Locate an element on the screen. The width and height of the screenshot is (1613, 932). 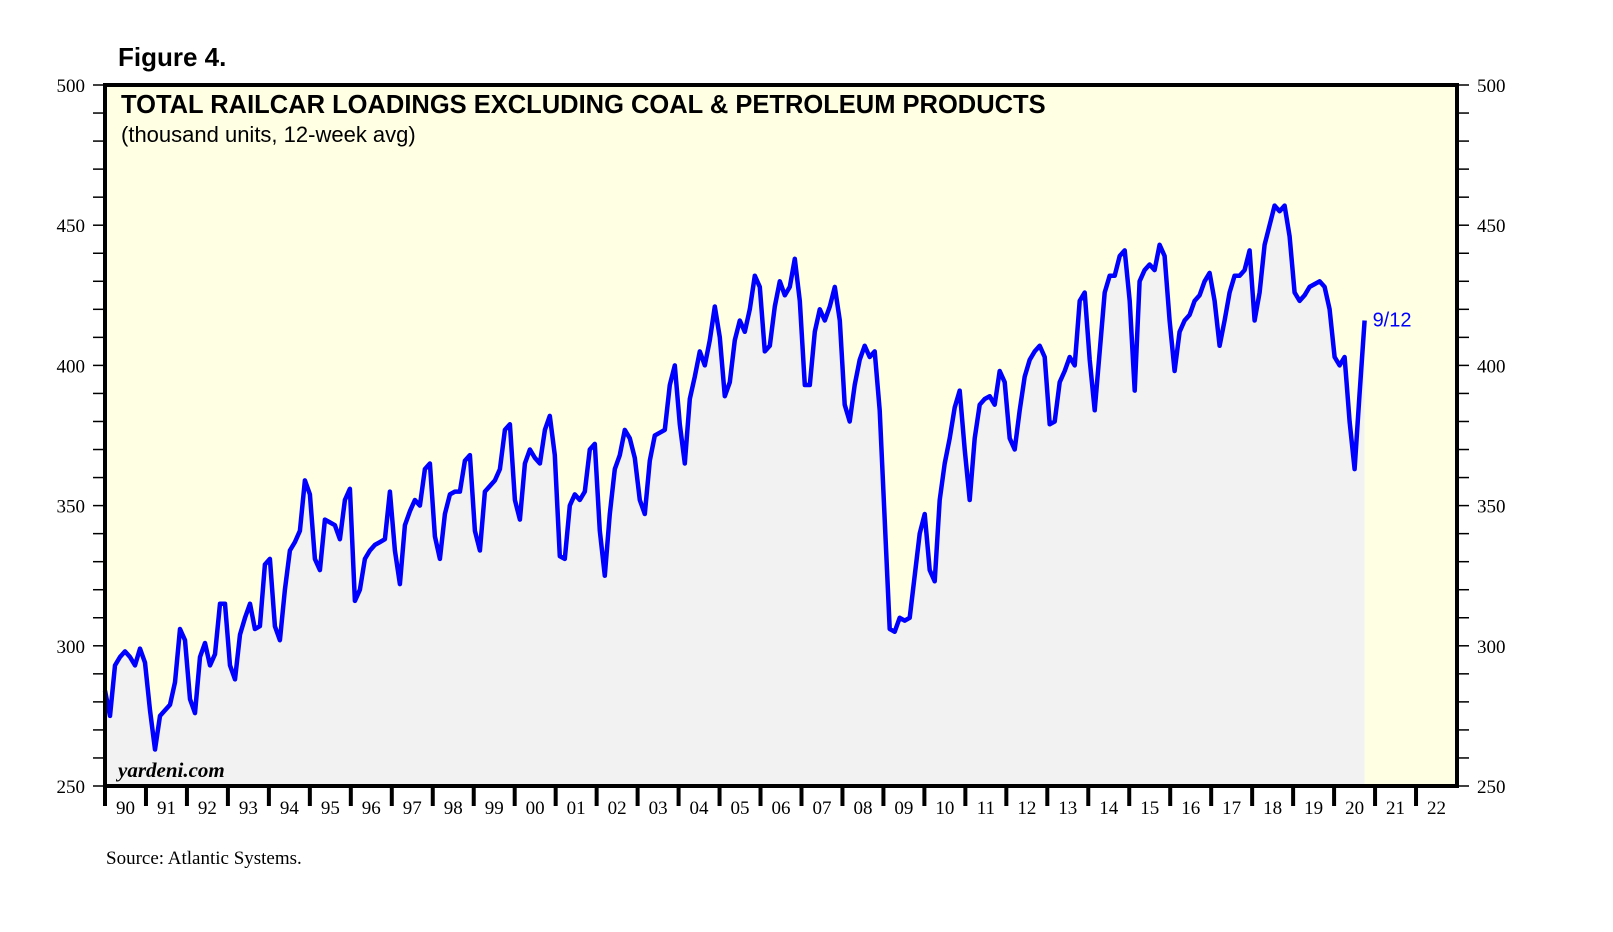
x-tick-label: 08 is located at coordinates (862, 808).